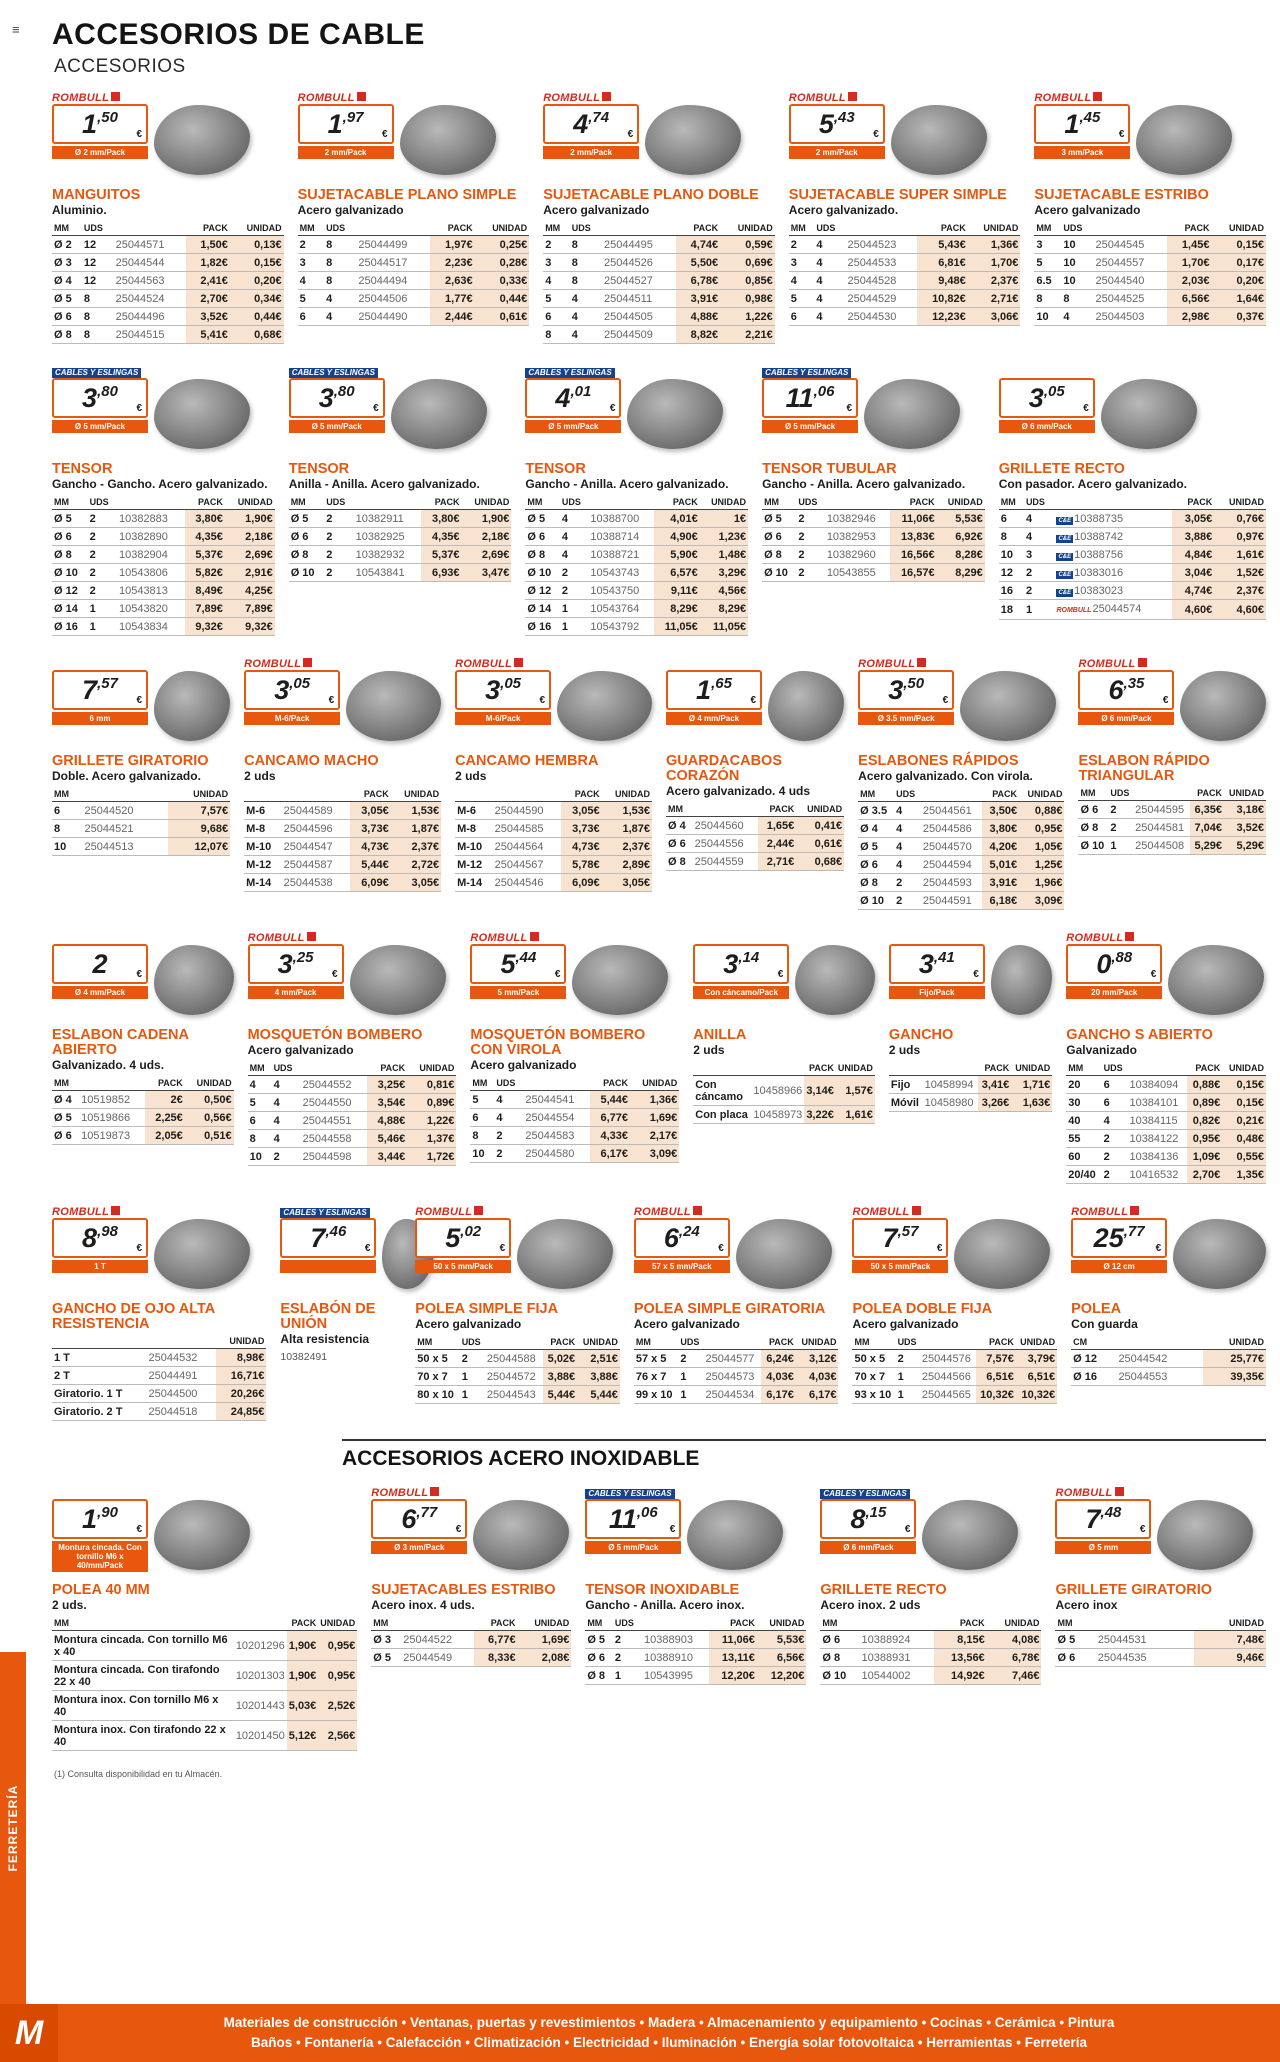 This screenshot has width=1280, height=2062. What do you see at coordinates (876, 882) in the screenshot?
I see `table-cell-dim: Ø 8` at bounding box center [876, 882].